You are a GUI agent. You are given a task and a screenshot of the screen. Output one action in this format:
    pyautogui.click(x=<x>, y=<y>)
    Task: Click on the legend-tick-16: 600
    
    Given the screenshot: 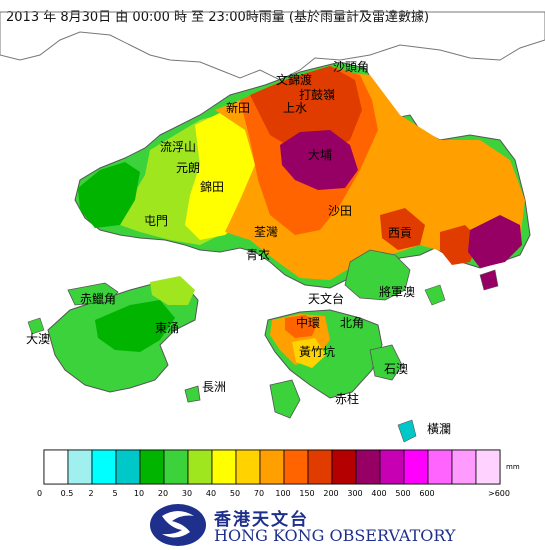 What is the action you would take?
    pyautogui.click(x=426, y=493)
    